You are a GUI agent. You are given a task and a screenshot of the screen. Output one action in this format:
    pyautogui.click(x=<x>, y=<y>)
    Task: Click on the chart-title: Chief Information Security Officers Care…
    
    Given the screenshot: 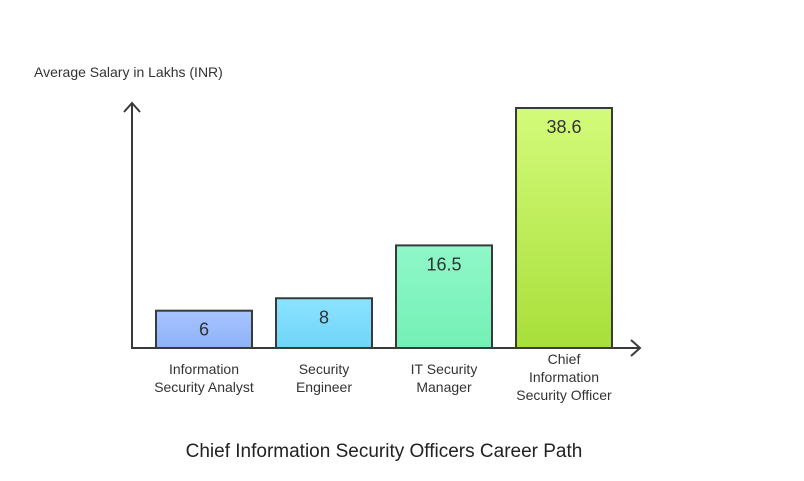 What is the action you would take?
    pyautogui.click(x=384, y=451)
    